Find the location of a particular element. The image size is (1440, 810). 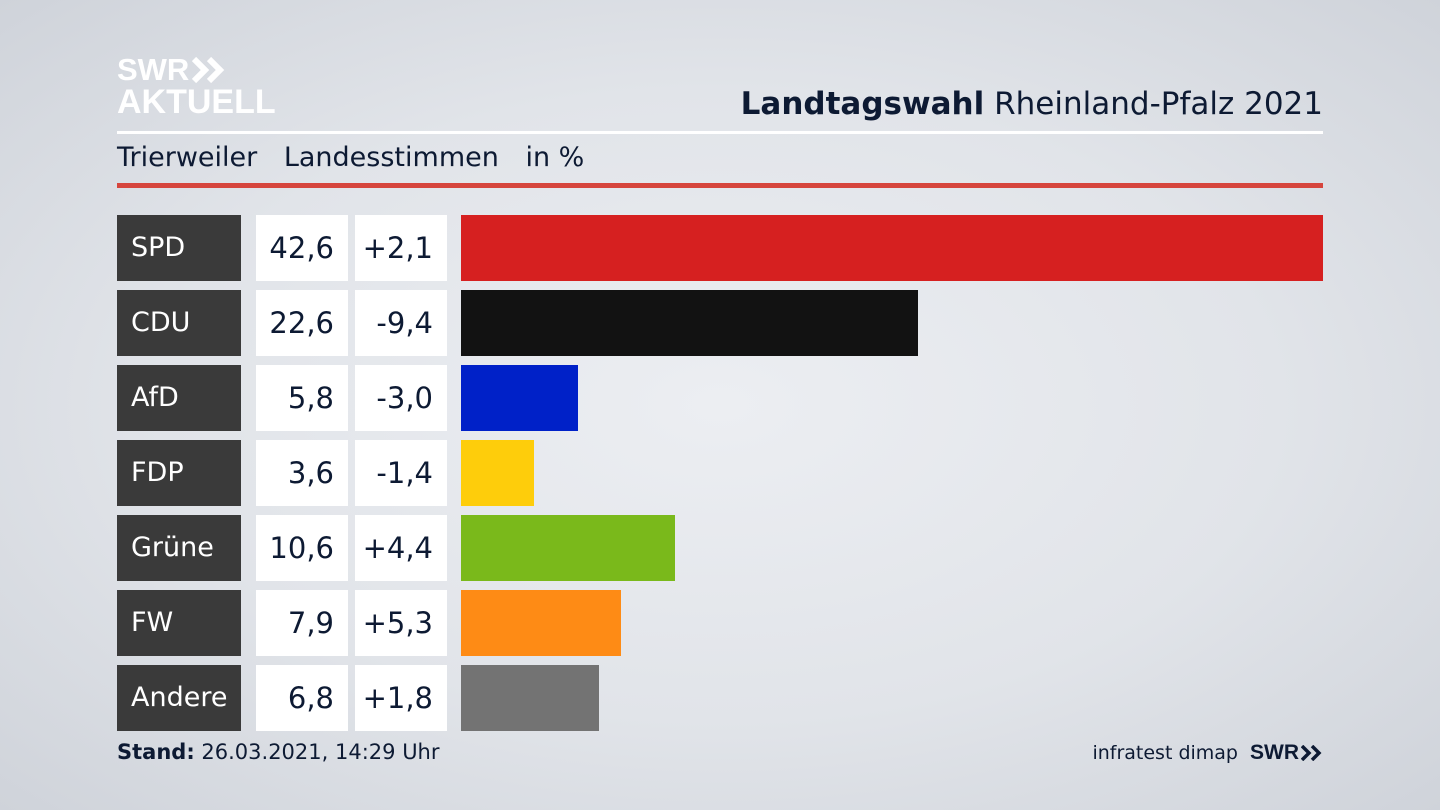

change-label: +4,4 is located at coordinates (401, 548).